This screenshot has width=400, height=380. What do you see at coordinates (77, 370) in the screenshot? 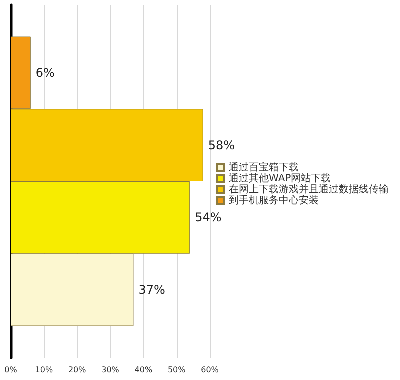
I see `x-tick-label: 20%` at bounding box center [77, 370].